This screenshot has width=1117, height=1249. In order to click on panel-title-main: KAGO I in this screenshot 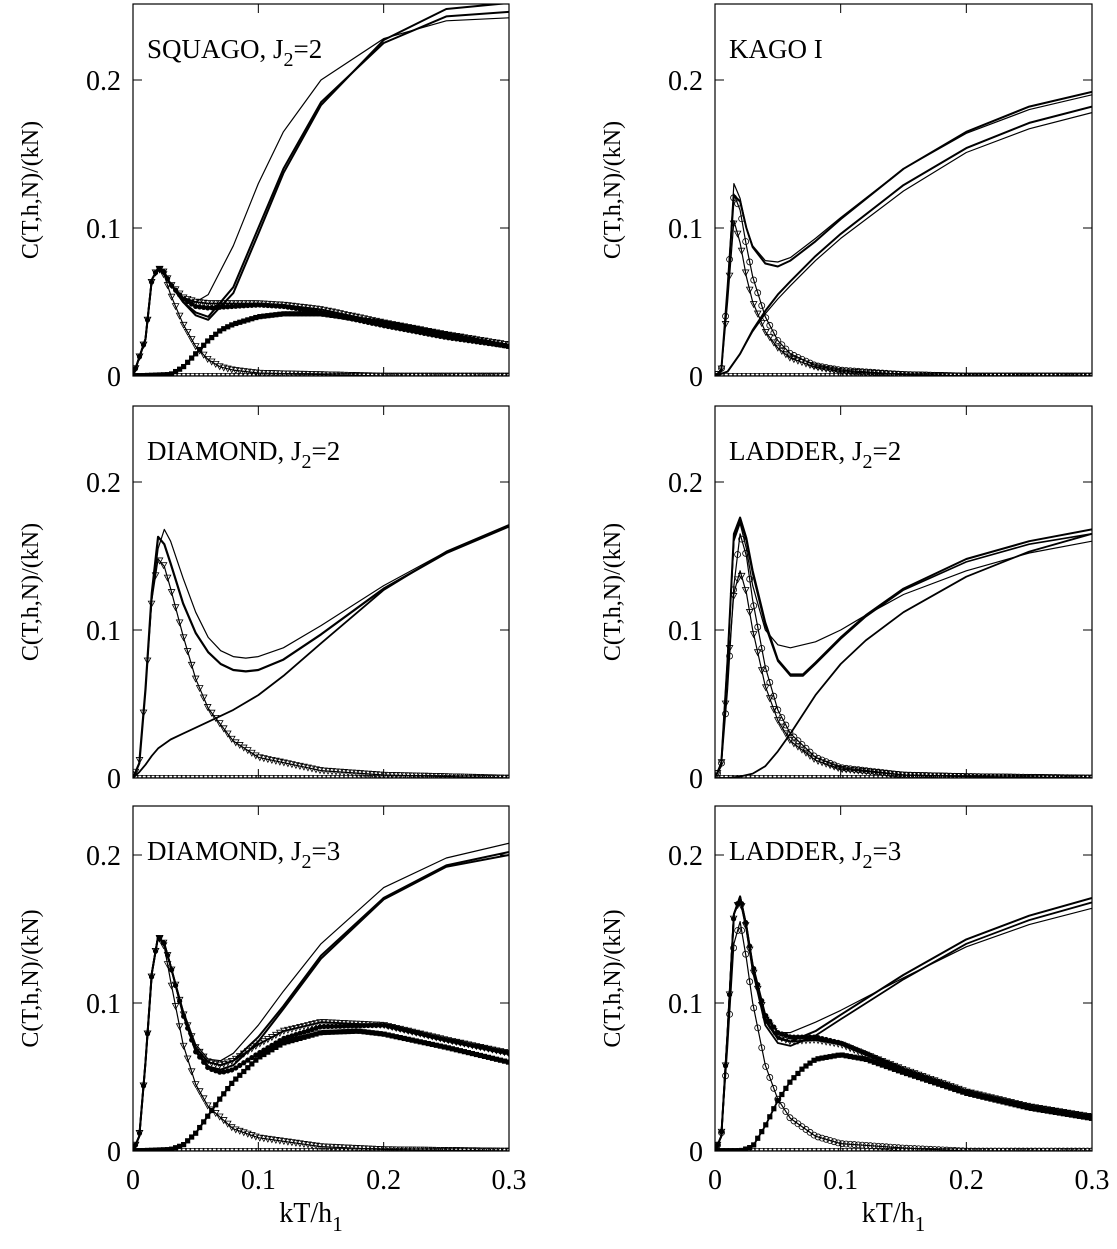, I will do `click(776, 49)`.